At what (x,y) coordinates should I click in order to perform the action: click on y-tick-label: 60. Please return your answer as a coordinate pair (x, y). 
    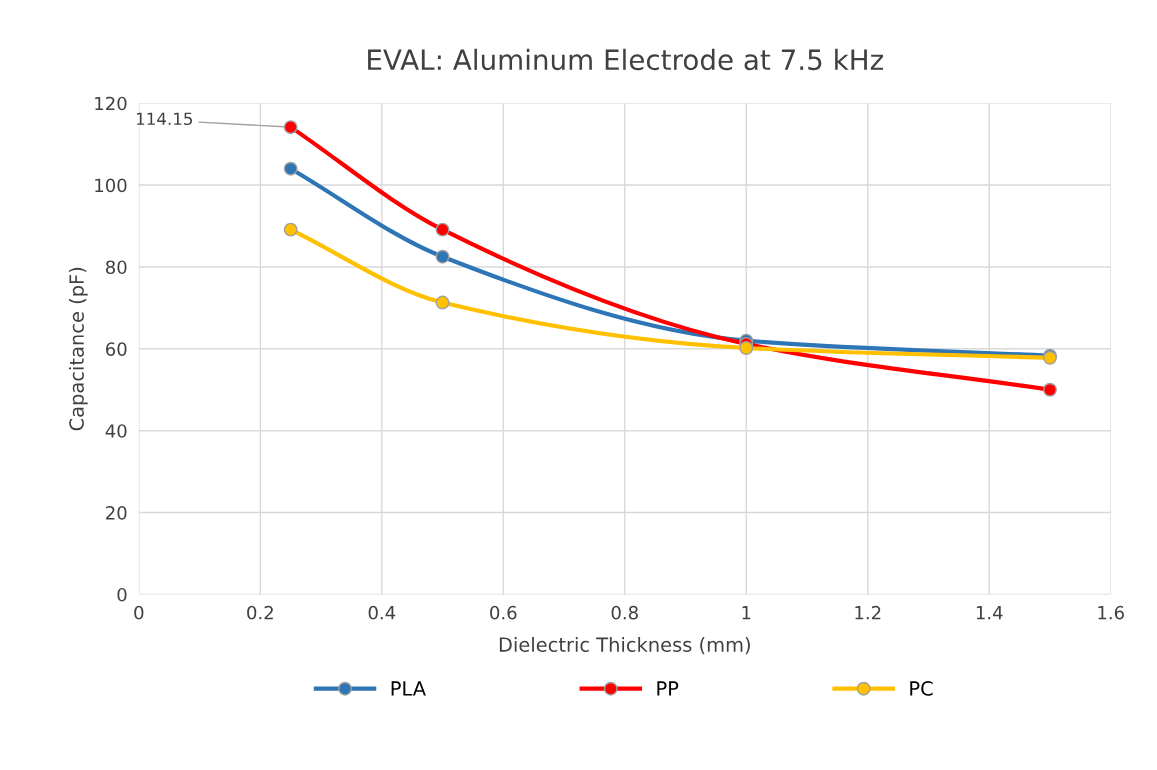
    Looking at the image, I should click on (116, 349).